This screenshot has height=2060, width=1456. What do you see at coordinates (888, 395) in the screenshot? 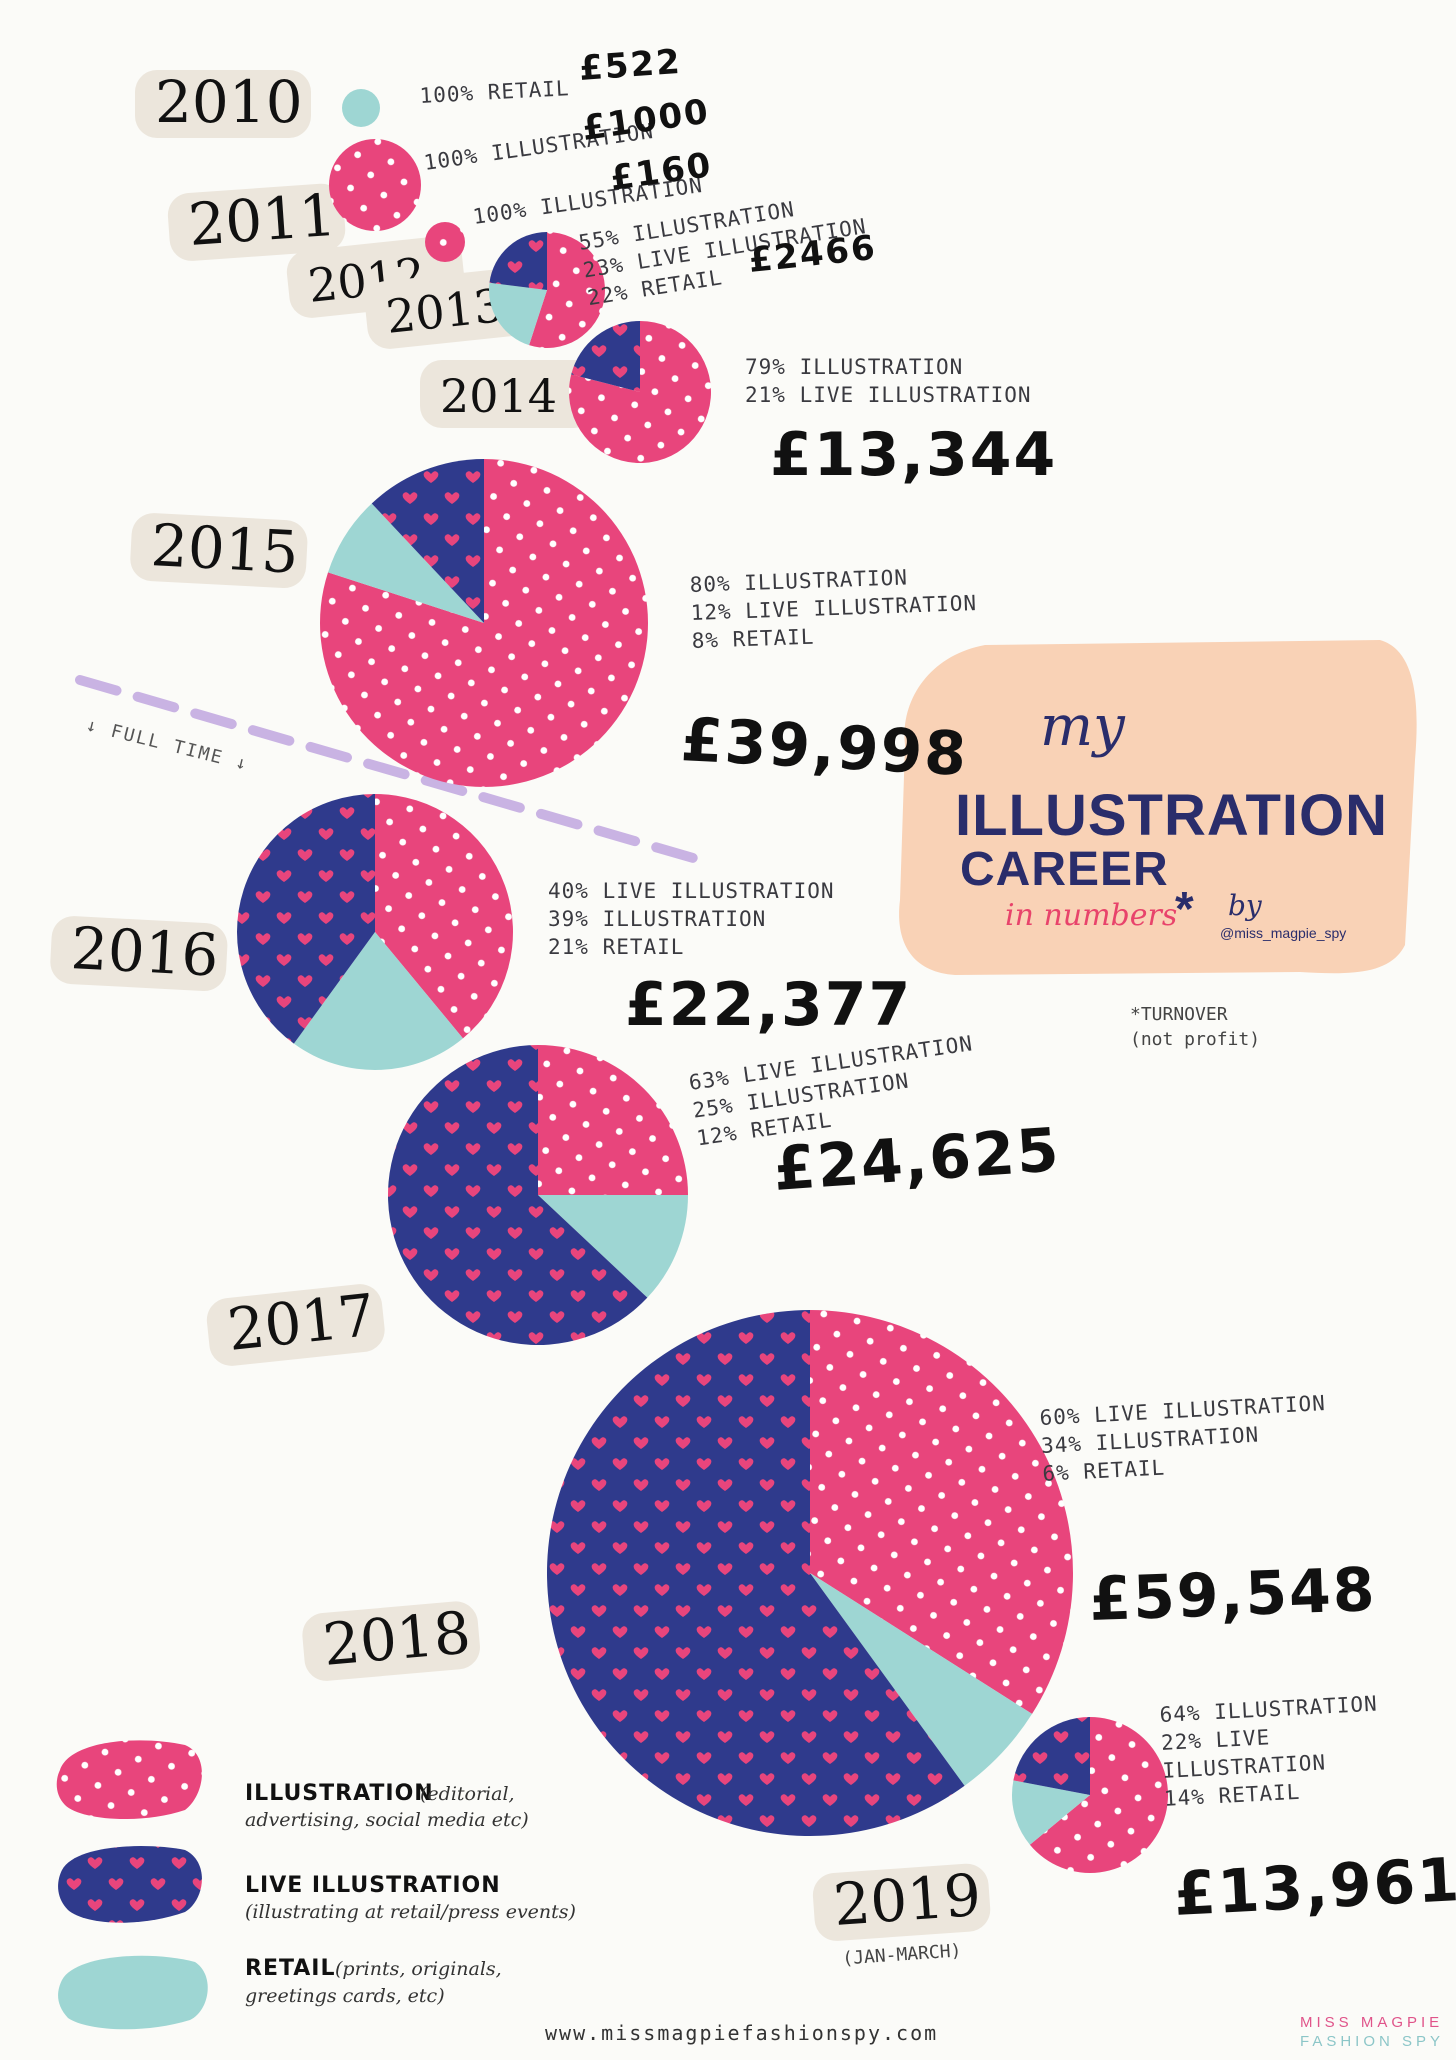
I see `share-label: 21% LIVE ILLUSTRATION` at bounding box center [888, 395].